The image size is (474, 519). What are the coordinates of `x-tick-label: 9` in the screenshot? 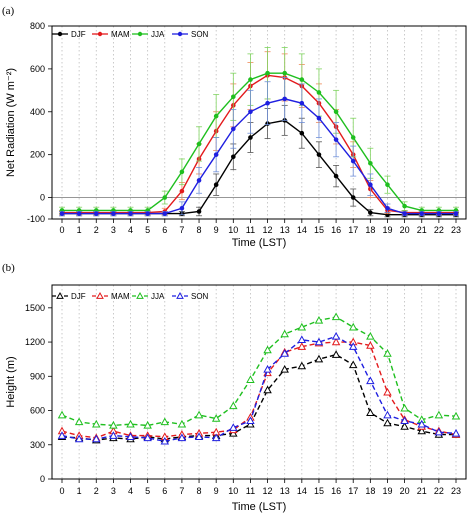 It's located at (216, 230).